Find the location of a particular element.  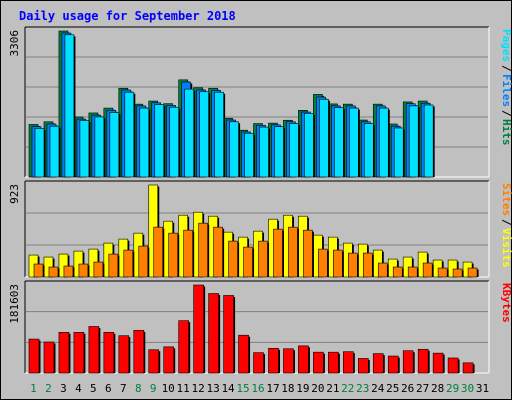

x-tick-label: 14 is located at coordinates (228, 388).